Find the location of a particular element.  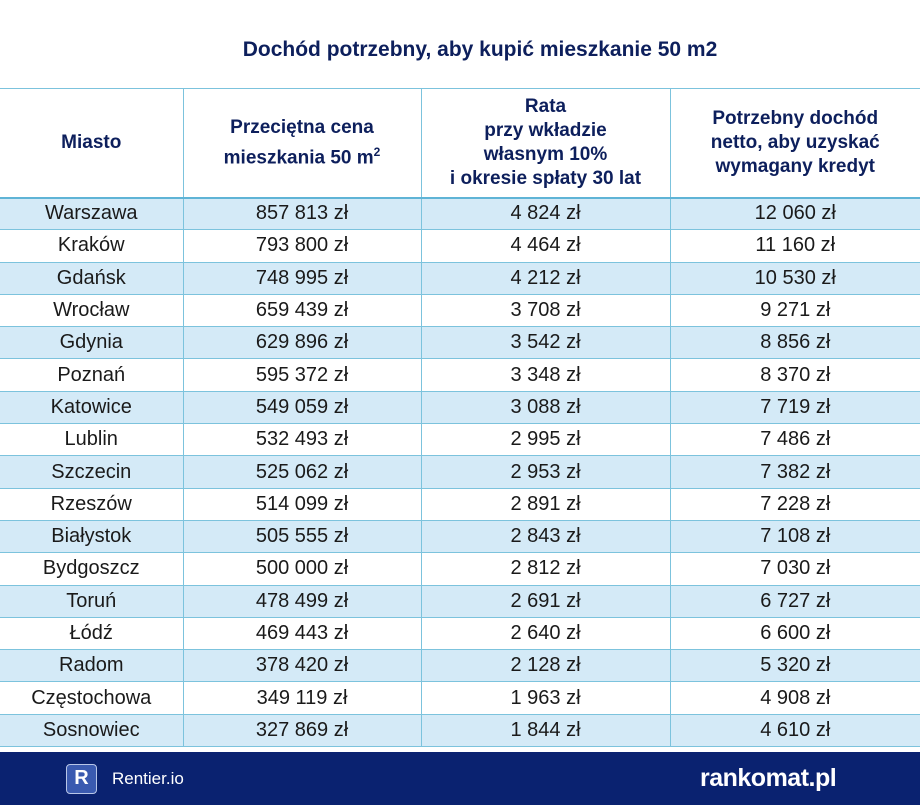

cell-price: 514 099 zł is located at coordinates (302, 504).